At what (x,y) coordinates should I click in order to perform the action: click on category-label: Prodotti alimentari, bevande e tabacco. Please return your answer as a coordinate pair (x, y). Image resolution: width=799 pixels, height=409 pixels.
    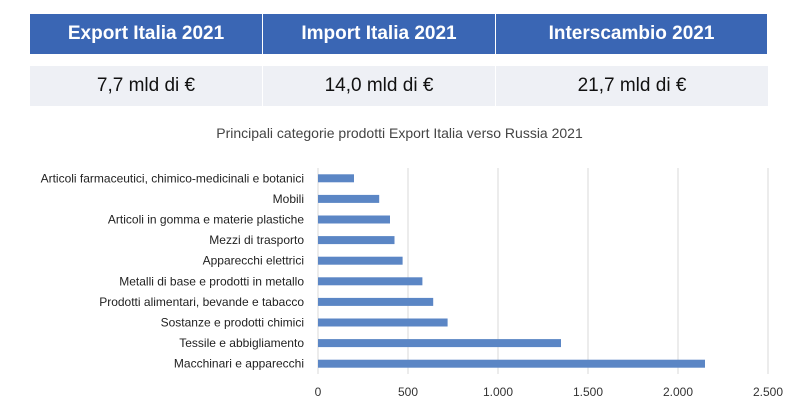
    Looking at the image, I should click on (201, 302).